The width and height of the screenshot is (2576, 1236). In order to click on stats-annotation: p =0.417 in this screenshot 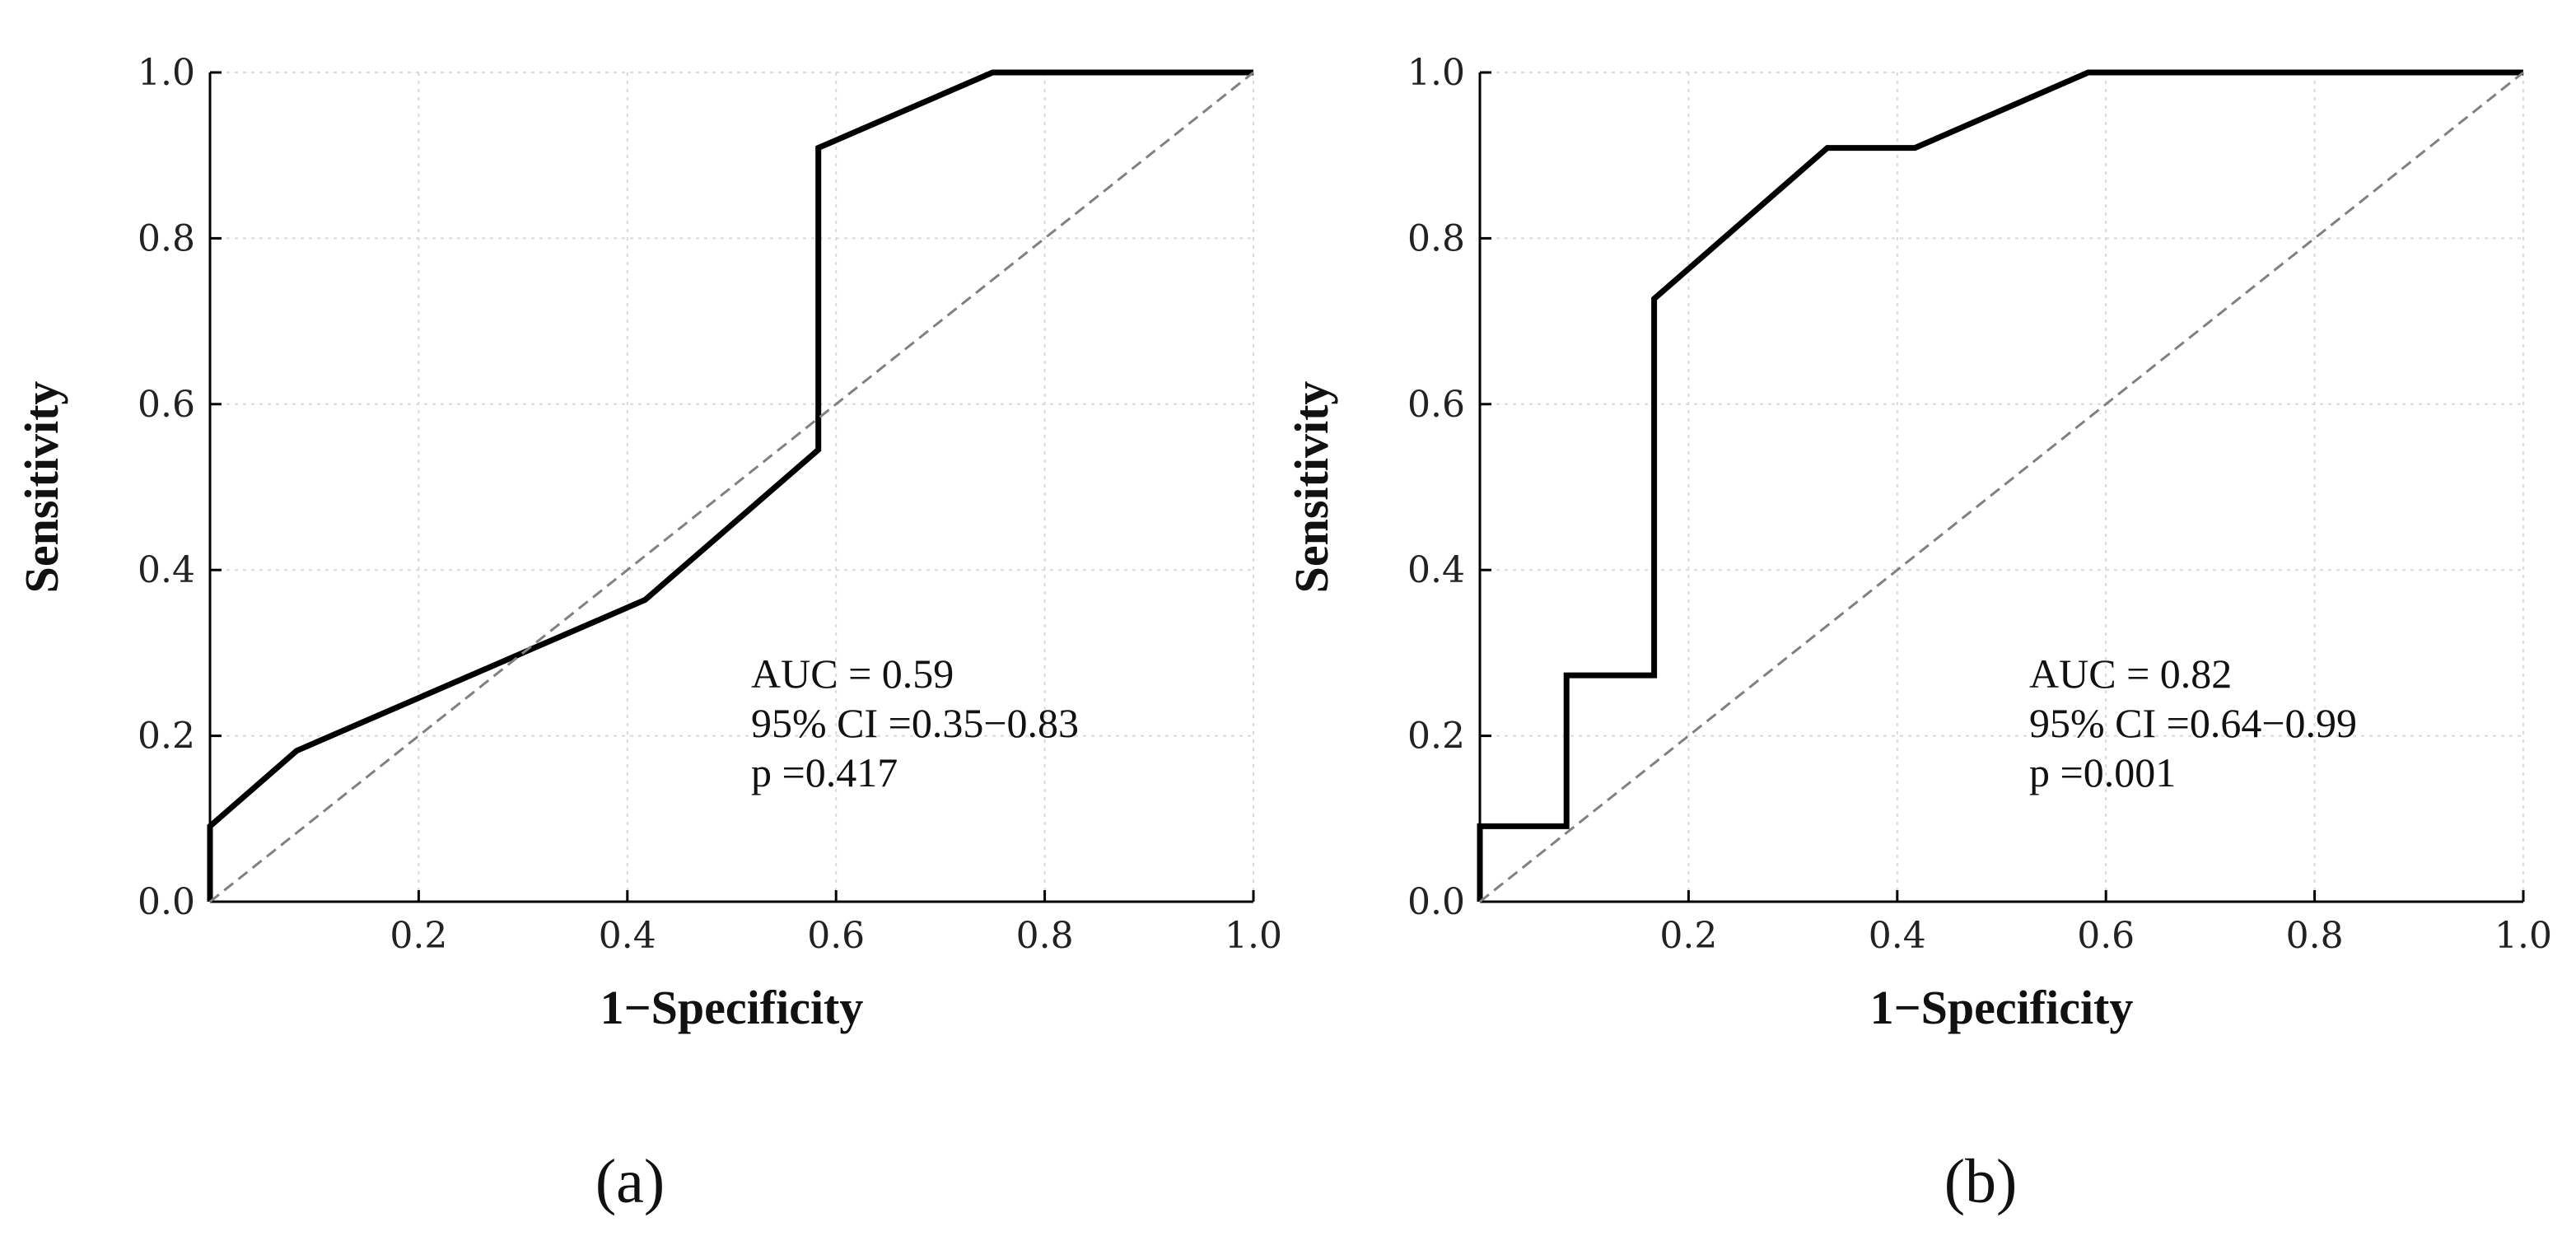, I will do `click(824, 772)`.